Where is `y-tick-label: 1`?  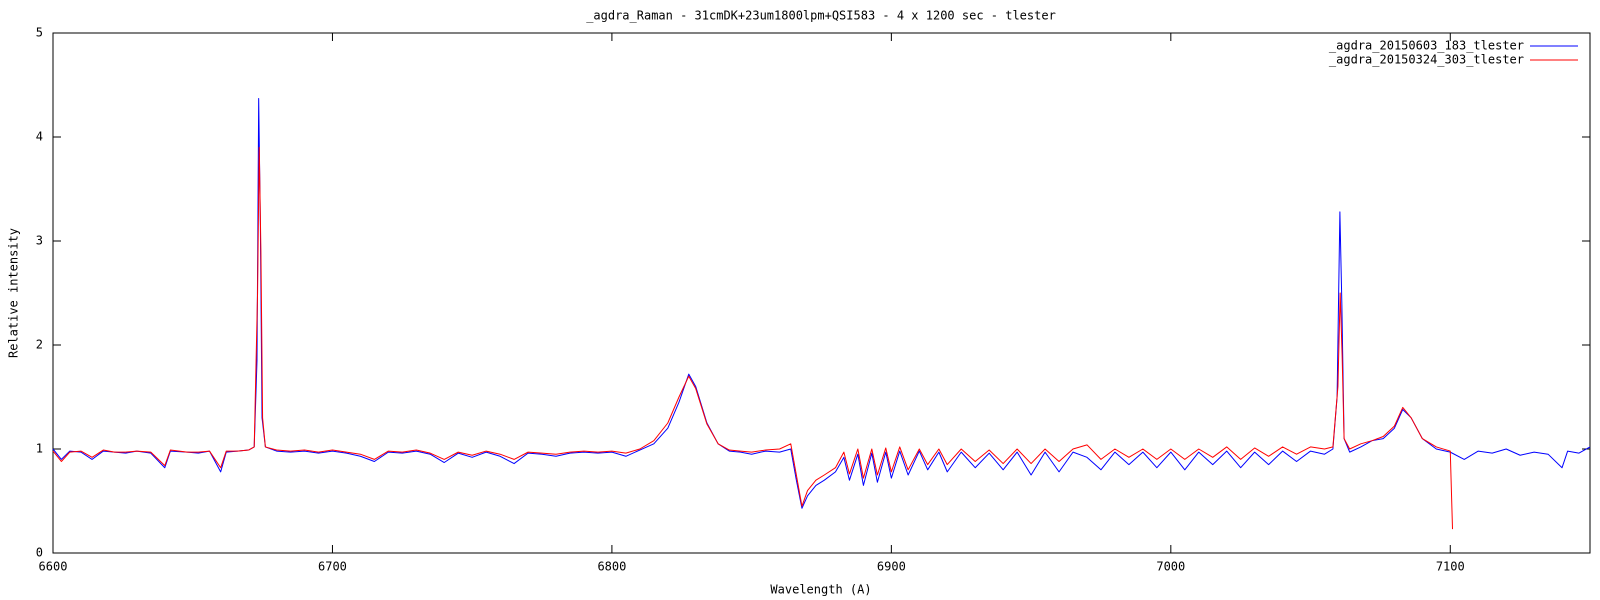 y-tick-label: 1 is located at coordinates (39, 449).